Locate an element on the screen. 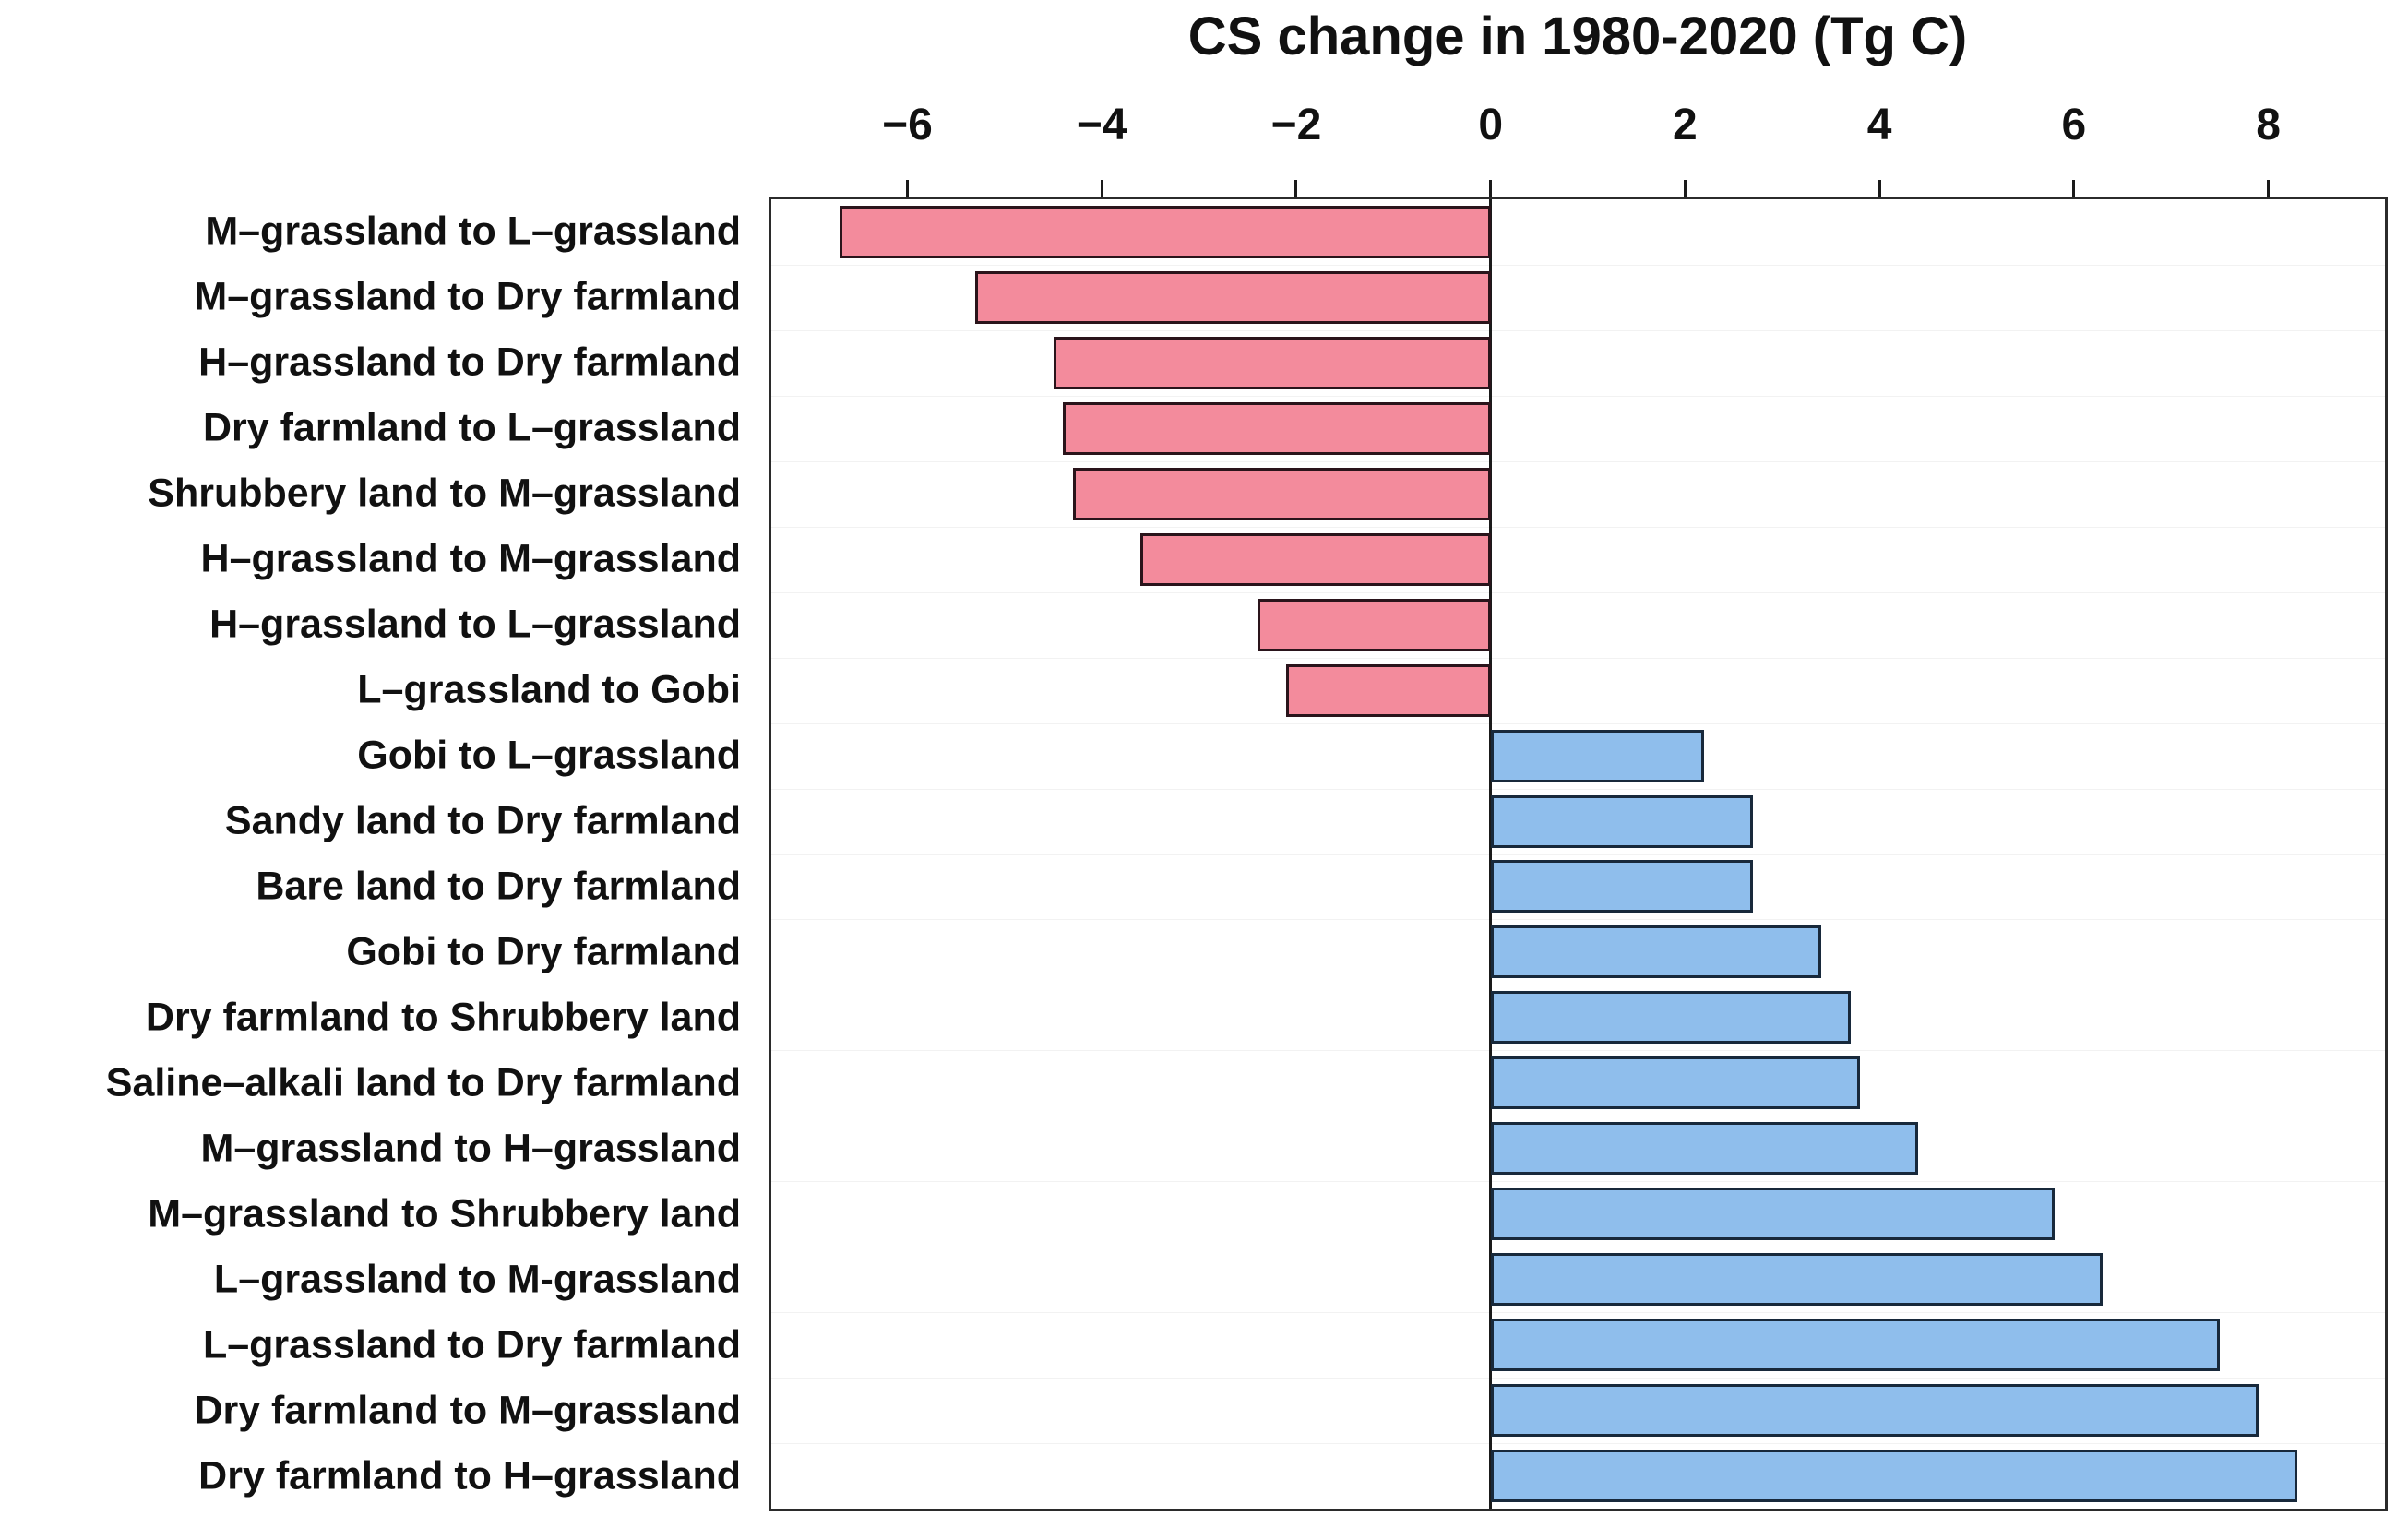  bar-dry-farmland-to-shrubbery-land is located at coordinates (1670, 1018).